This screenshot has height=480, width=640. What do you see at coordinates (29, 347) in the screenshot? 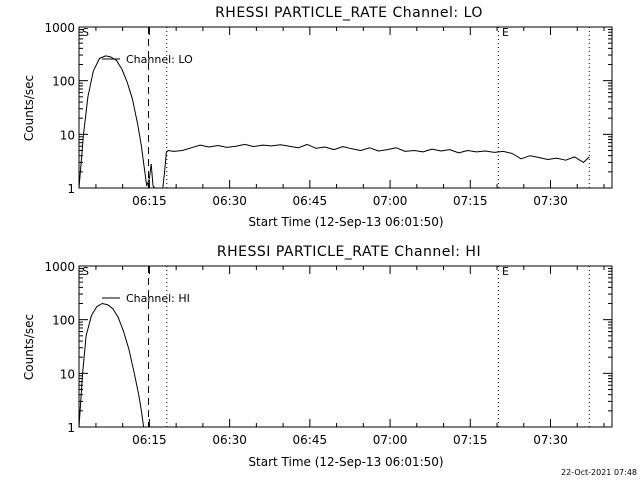
I see `y-axis-label-hi: Counts/sec` at bounding box center [29, 347].